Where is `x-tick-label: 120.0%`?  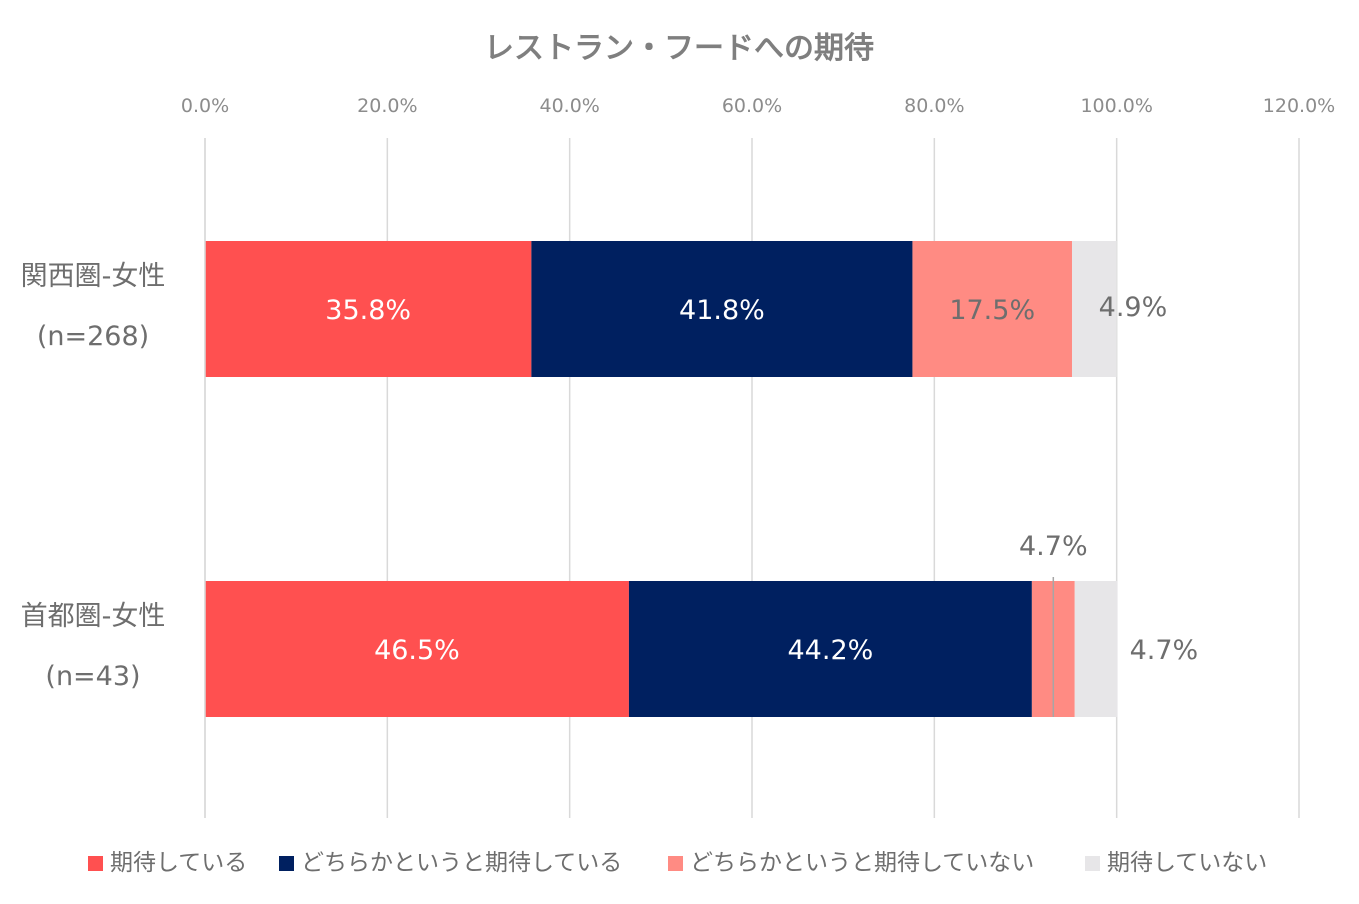 x-tick-label: 120.0% is located at coordinates (1299, 106).